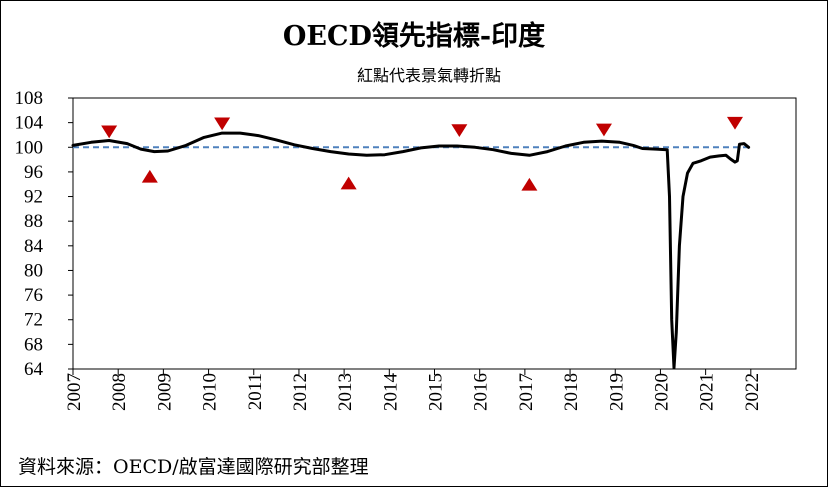 The image size is (828, 487). Describe the element at coordinates (29, 98) in the screenshot. I see `y-tick-label: 108` at that location.